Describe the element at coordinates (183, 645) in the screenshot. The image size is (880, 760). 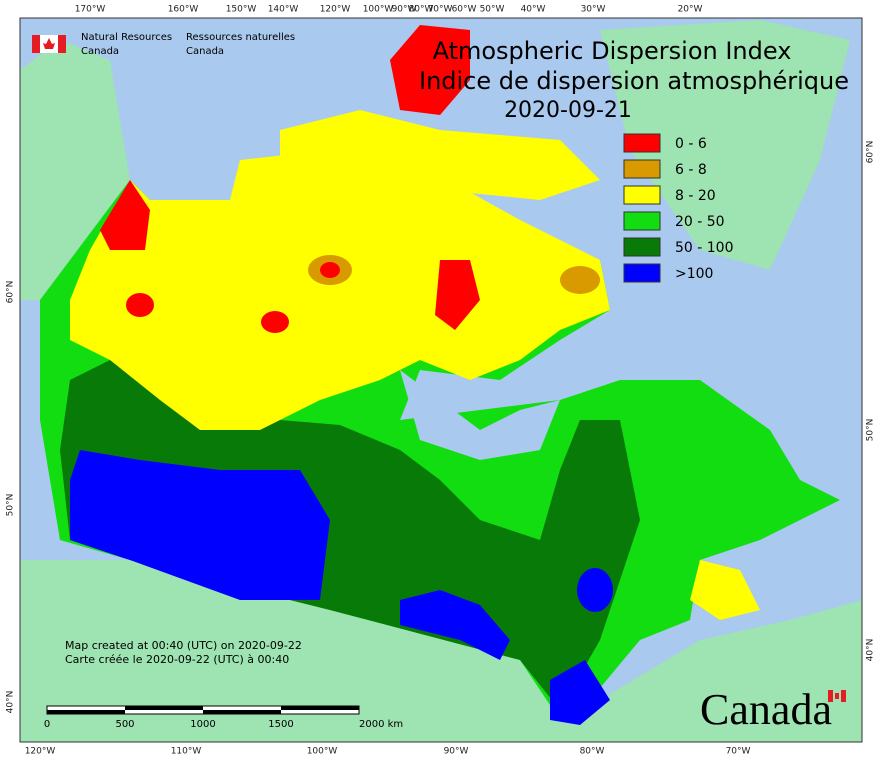
I see `note: Map created at 00:40 (UTC) on 2020-09-22` at that location.